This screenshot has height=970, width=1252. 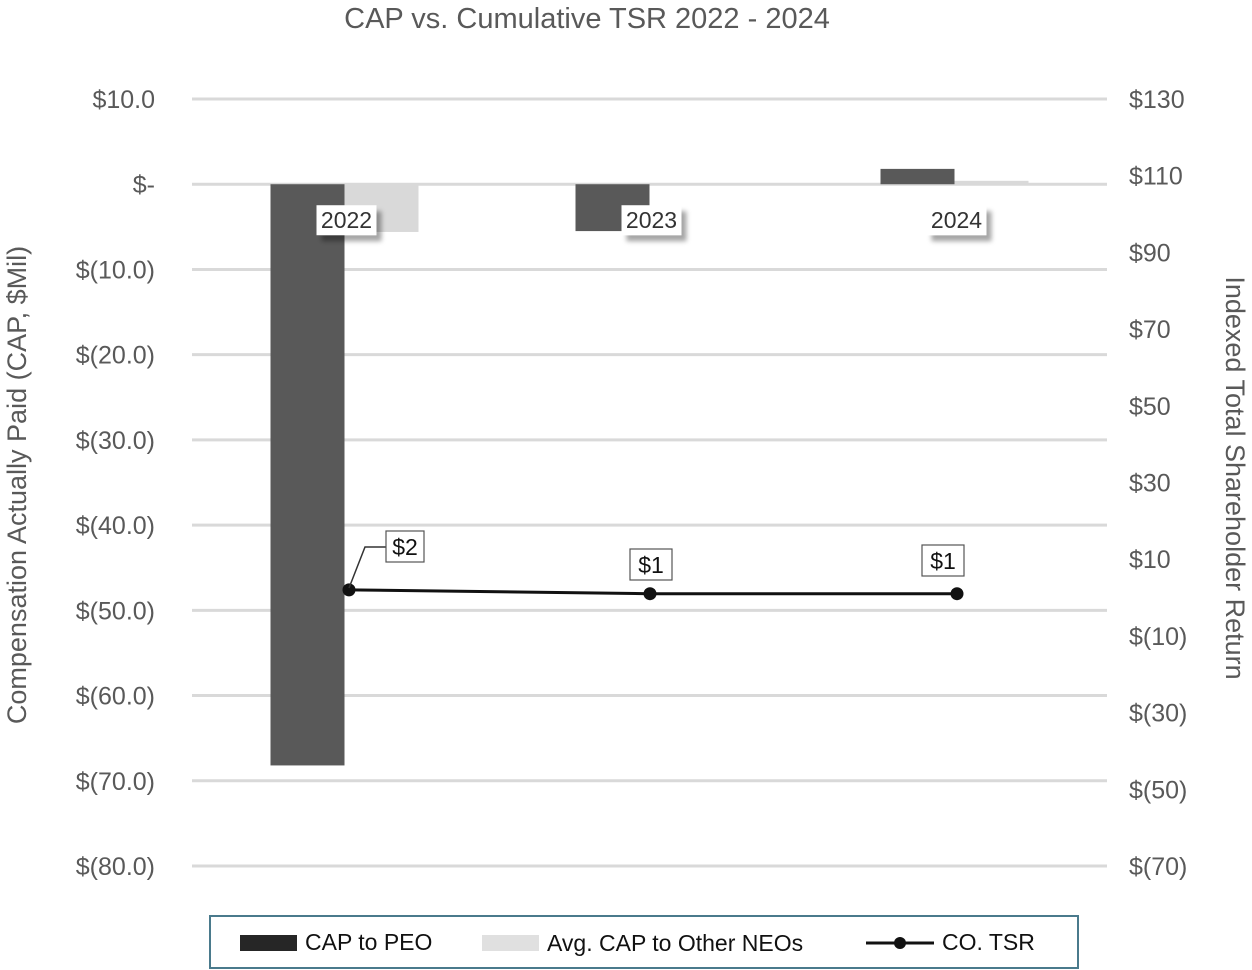 What do you see at coordinates (115, 356) in the screenshot?
I see `left-tick-label: $(20.0)` at bounding box center [115, 356].